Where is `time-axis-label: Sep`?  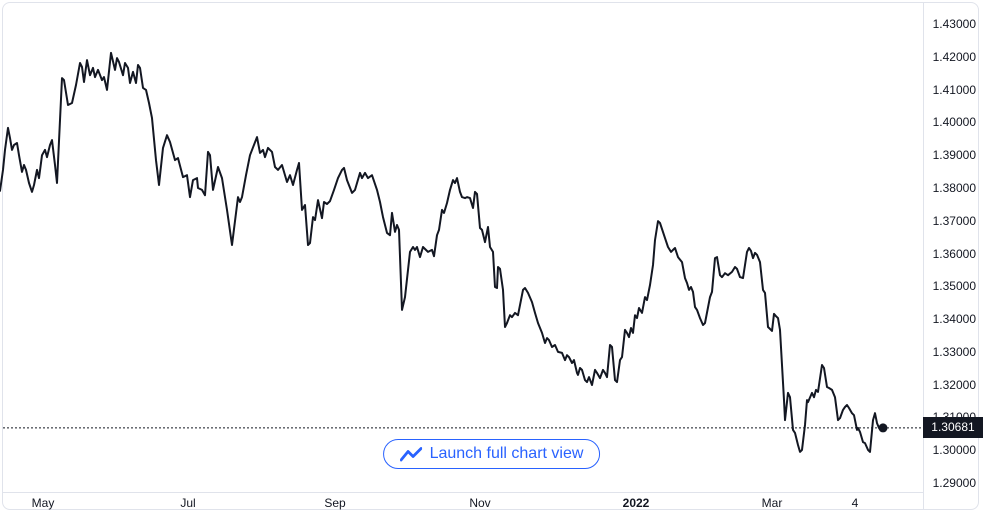
time-axis-label: Sep is located at coordinates (335, 503).